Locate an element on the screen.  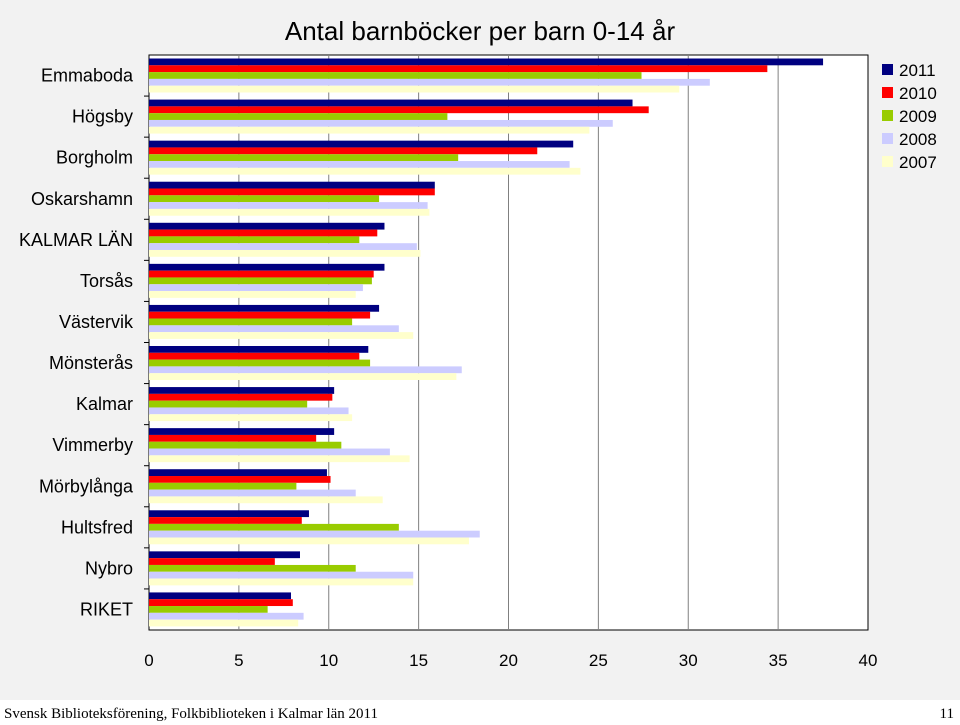
legend-label: 2008 is located at coordinates (918, 139).